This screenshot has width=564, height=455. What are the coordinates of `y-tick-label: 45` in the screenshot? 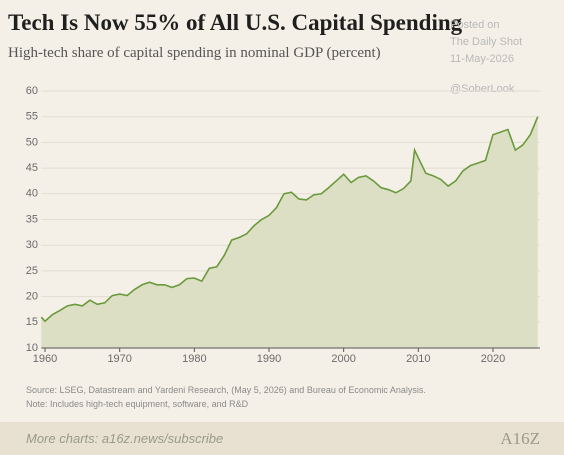 It's located at (32, 168).